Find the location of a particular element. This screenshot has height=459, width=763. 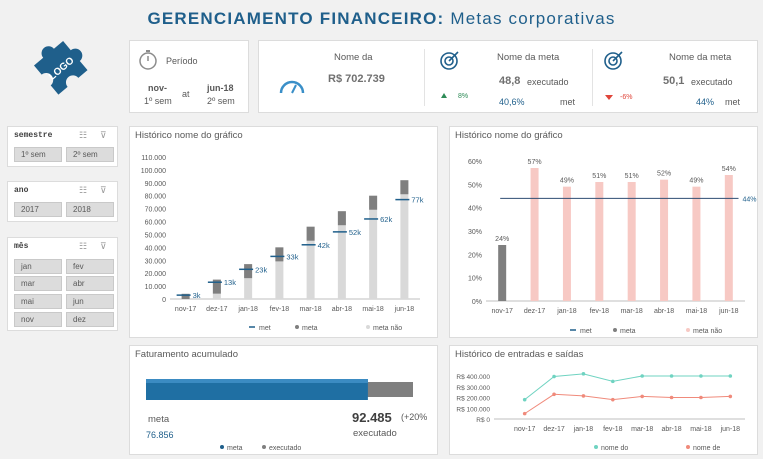

kpi2-value-suffix: executado is located at coordinates (548, 82).